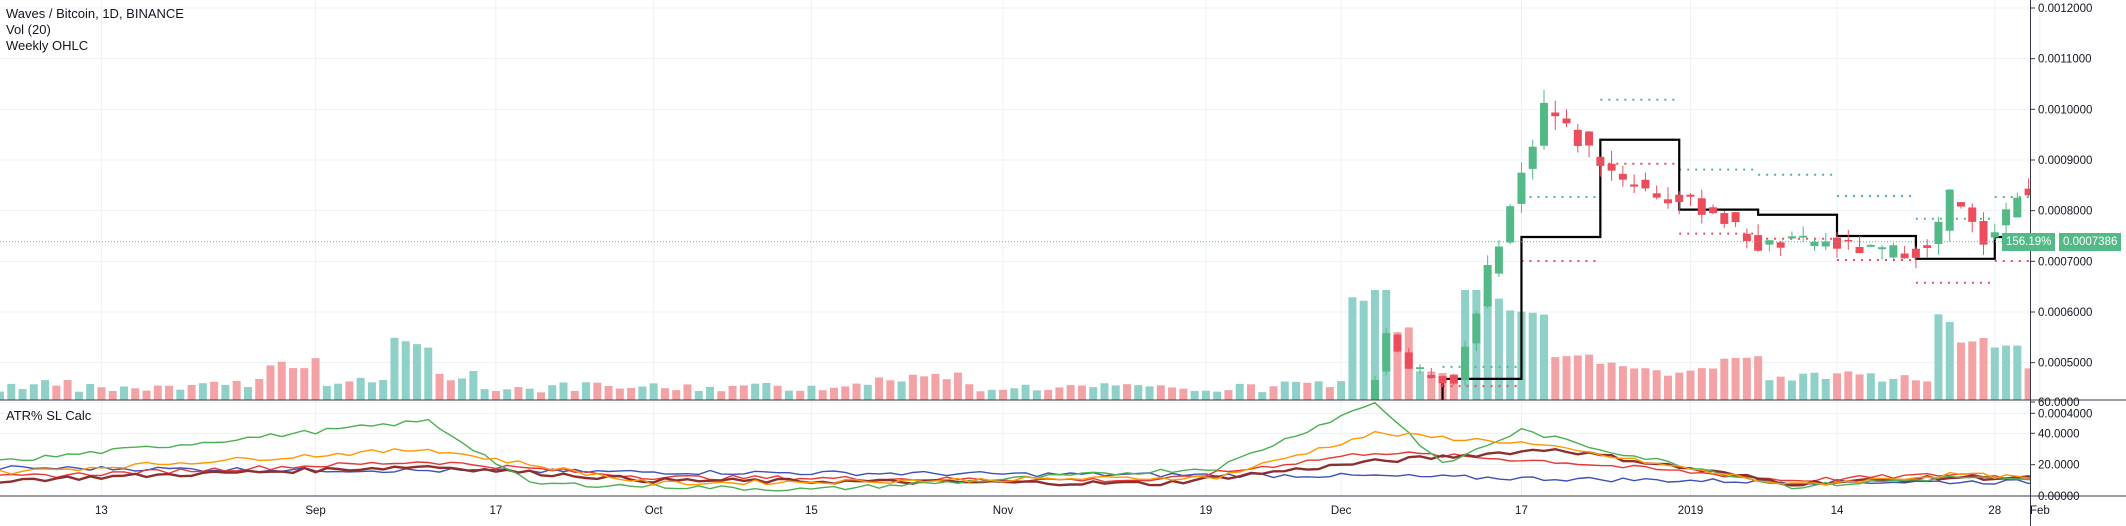 This screenshot has width=2126, height=526. Describe the element at coordinates (2059, 434) in the screenshot. I see `atr-tick-label: 40.0000` at that location.